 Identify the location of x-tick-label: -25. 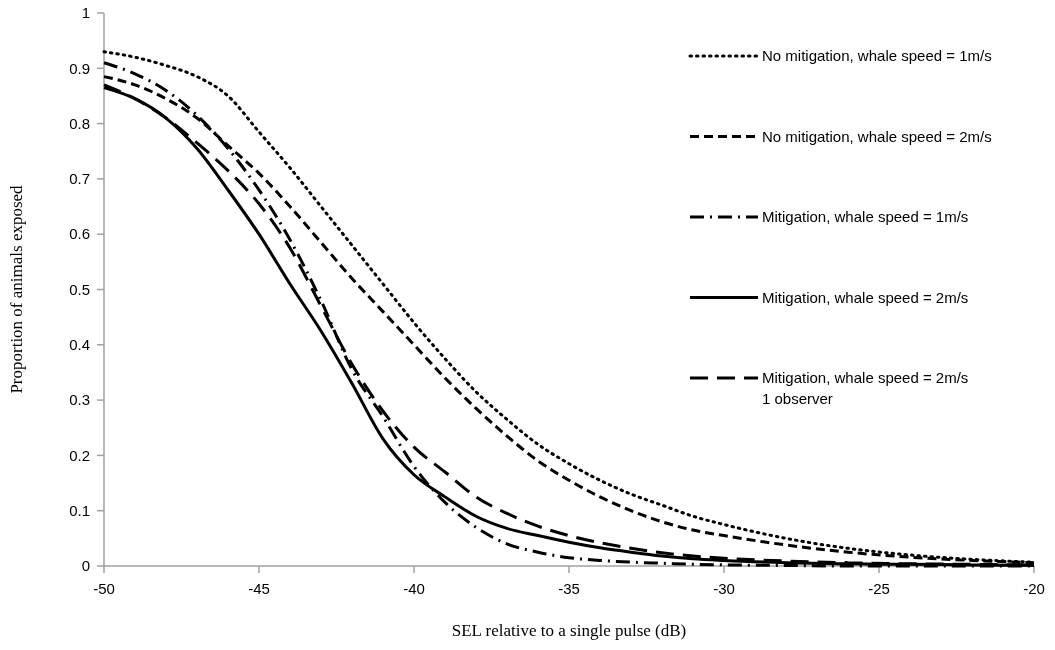
(879, 588).